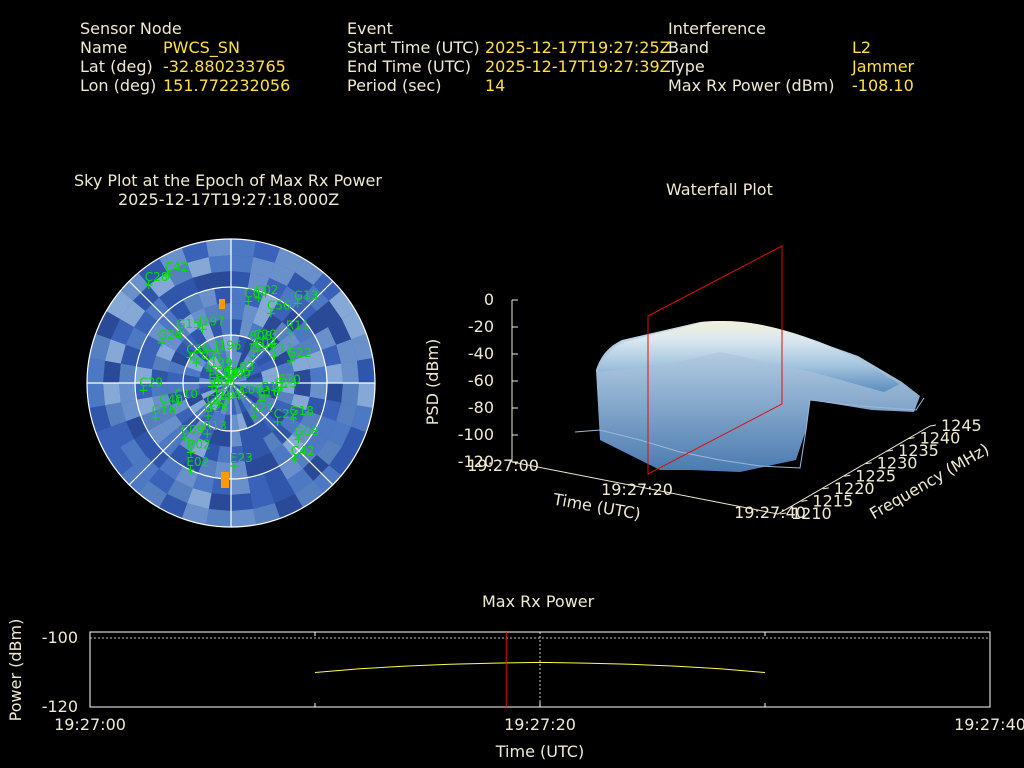  Describe the element at coordinates (218, 400) in the screenshot. I see `satellite-label: G25` at that location.